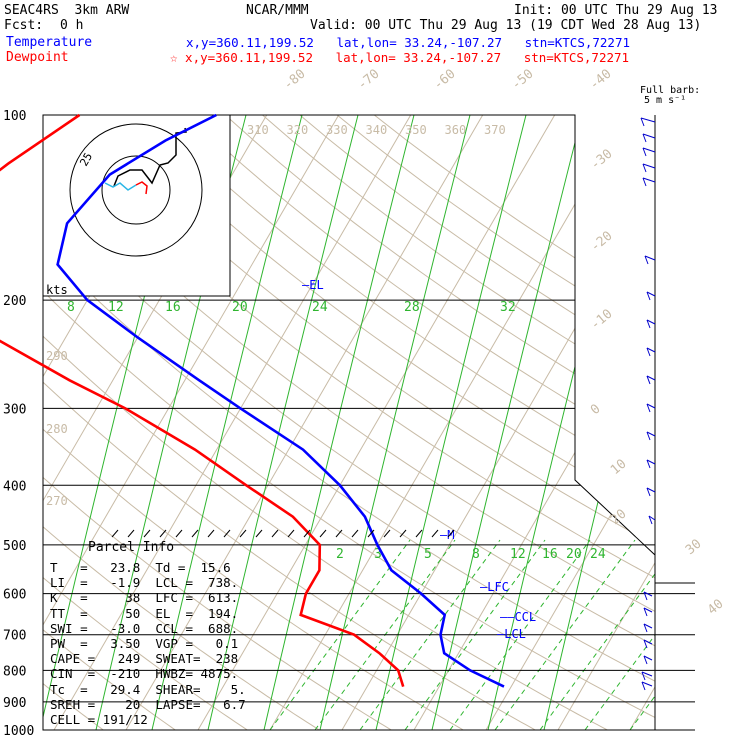  What do you see at coordinates (412, 307) in the screenshot?
I see `mixing-ratio-label: 28` at bounding box center [412, 307].